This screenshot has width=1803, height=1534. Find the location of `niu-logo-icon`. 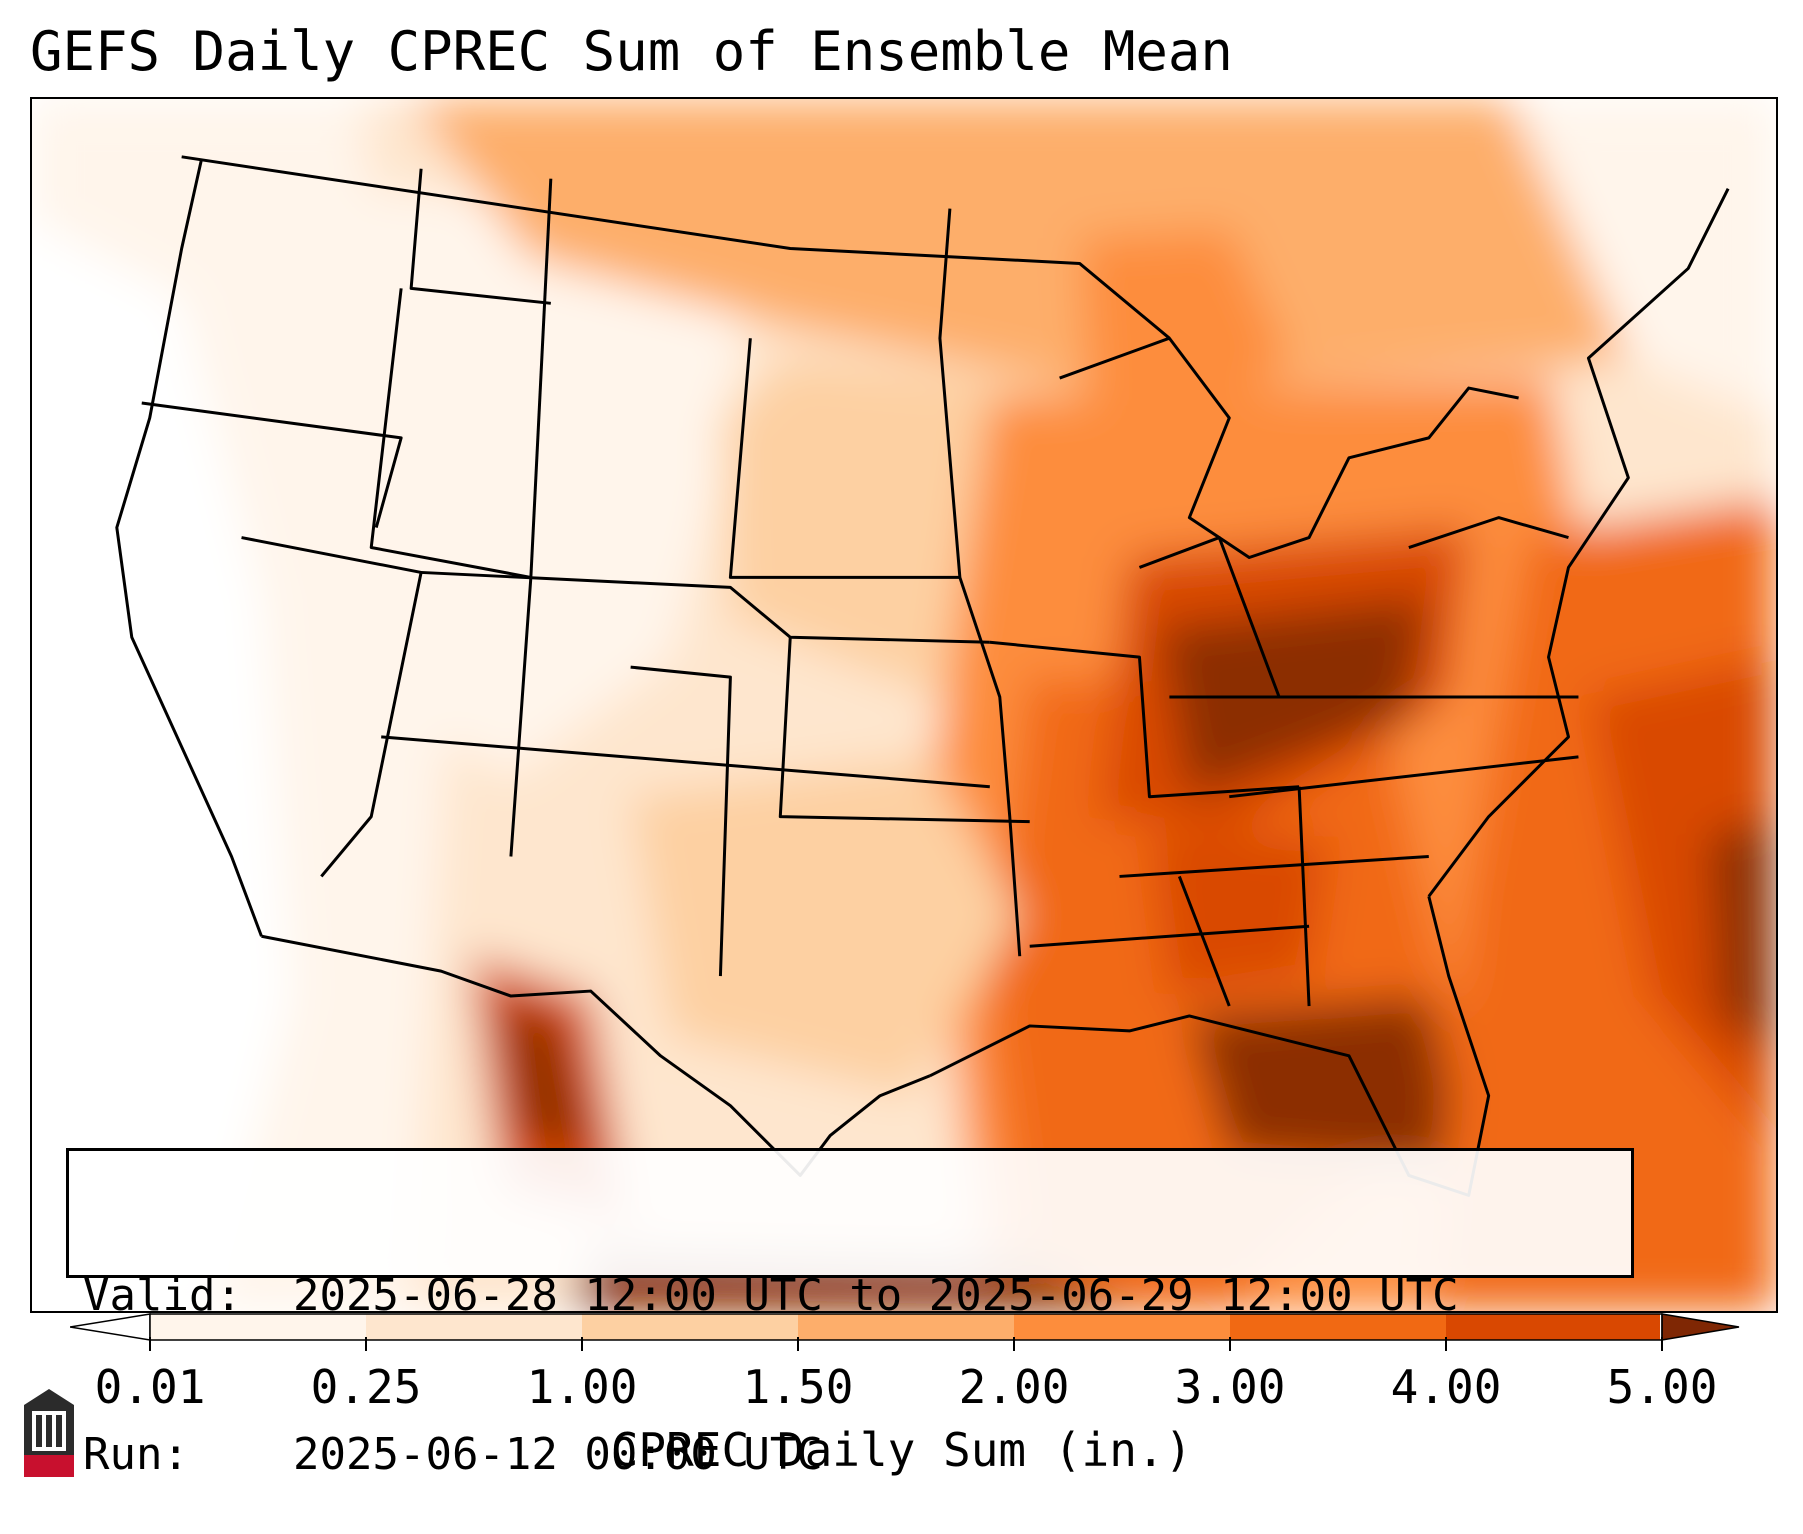

niu-logo-icon is located at coordinates (49, 1433).